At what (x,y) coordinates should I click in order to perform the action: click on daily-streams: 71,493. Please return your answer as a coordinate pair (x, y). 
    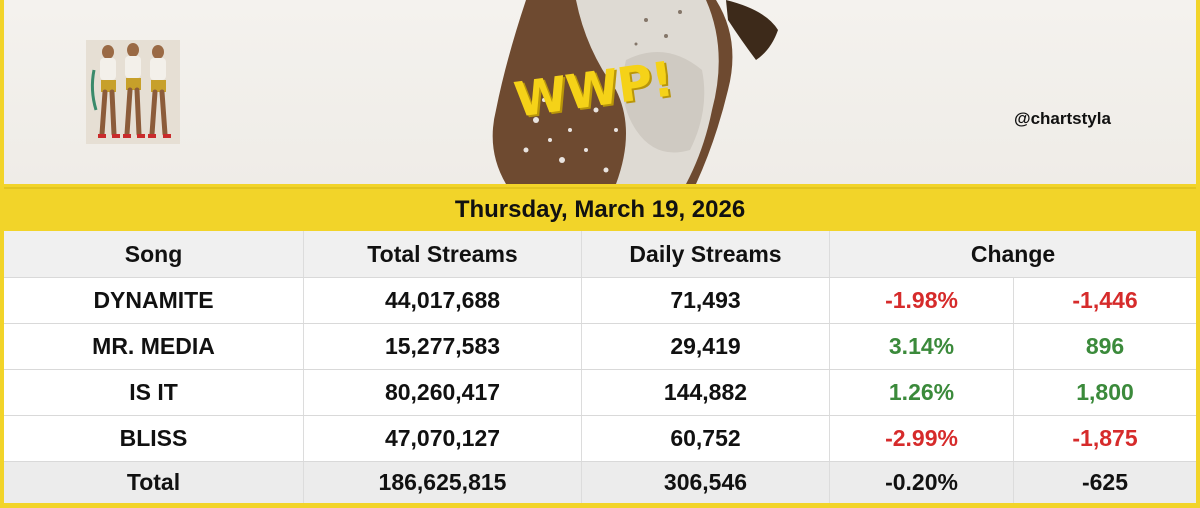
    Looking at the image, I should click on (706, 300).